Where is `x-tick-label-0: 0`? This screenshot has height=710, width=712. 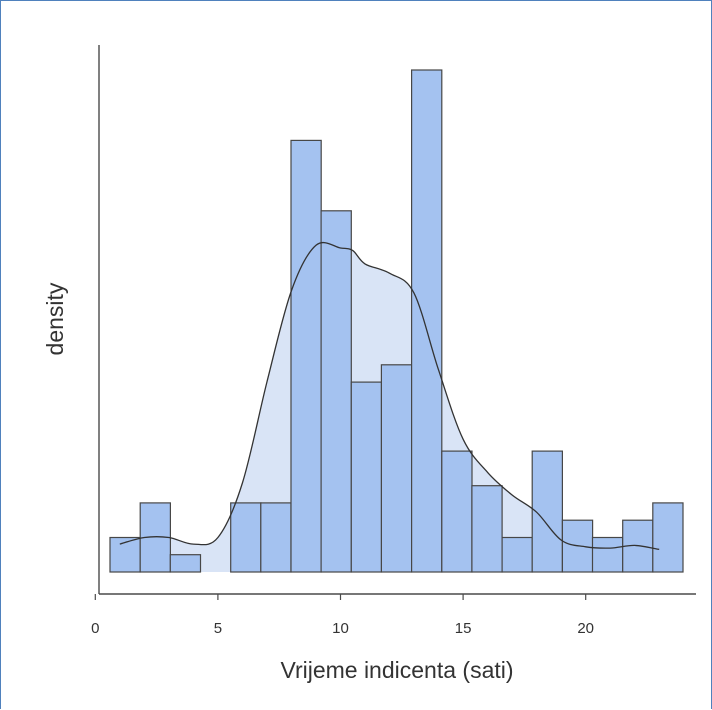
x-tick-label-0: 0 is located at coordinates (95, 628).